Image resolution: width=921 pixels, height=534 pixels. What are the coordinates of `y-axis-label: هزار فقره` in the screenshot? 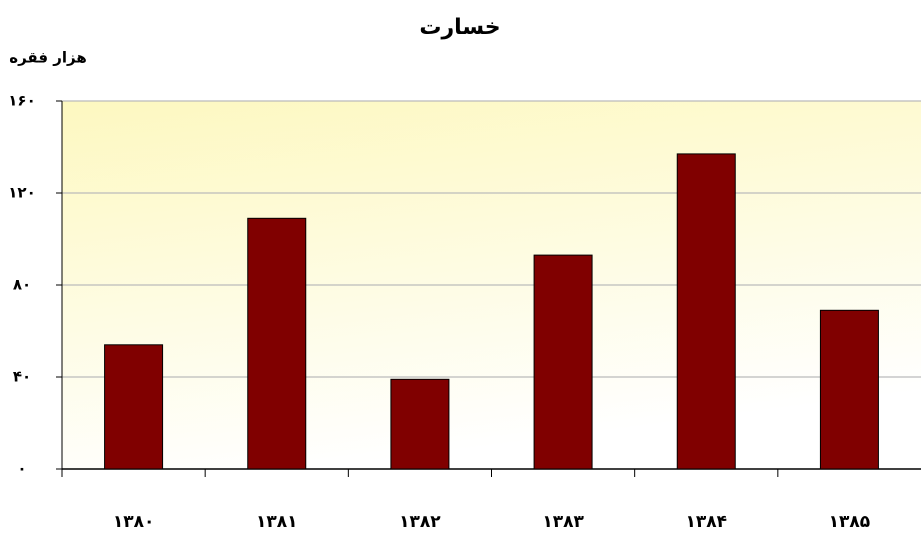 It's located at (48, 58).